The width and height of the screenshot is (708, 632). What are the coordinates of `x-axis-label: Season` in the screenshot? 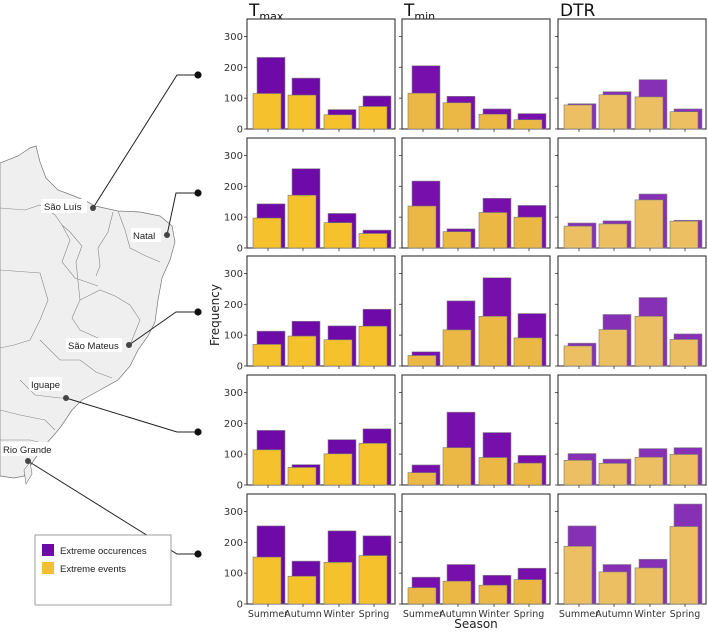 It's located at (476, 624).